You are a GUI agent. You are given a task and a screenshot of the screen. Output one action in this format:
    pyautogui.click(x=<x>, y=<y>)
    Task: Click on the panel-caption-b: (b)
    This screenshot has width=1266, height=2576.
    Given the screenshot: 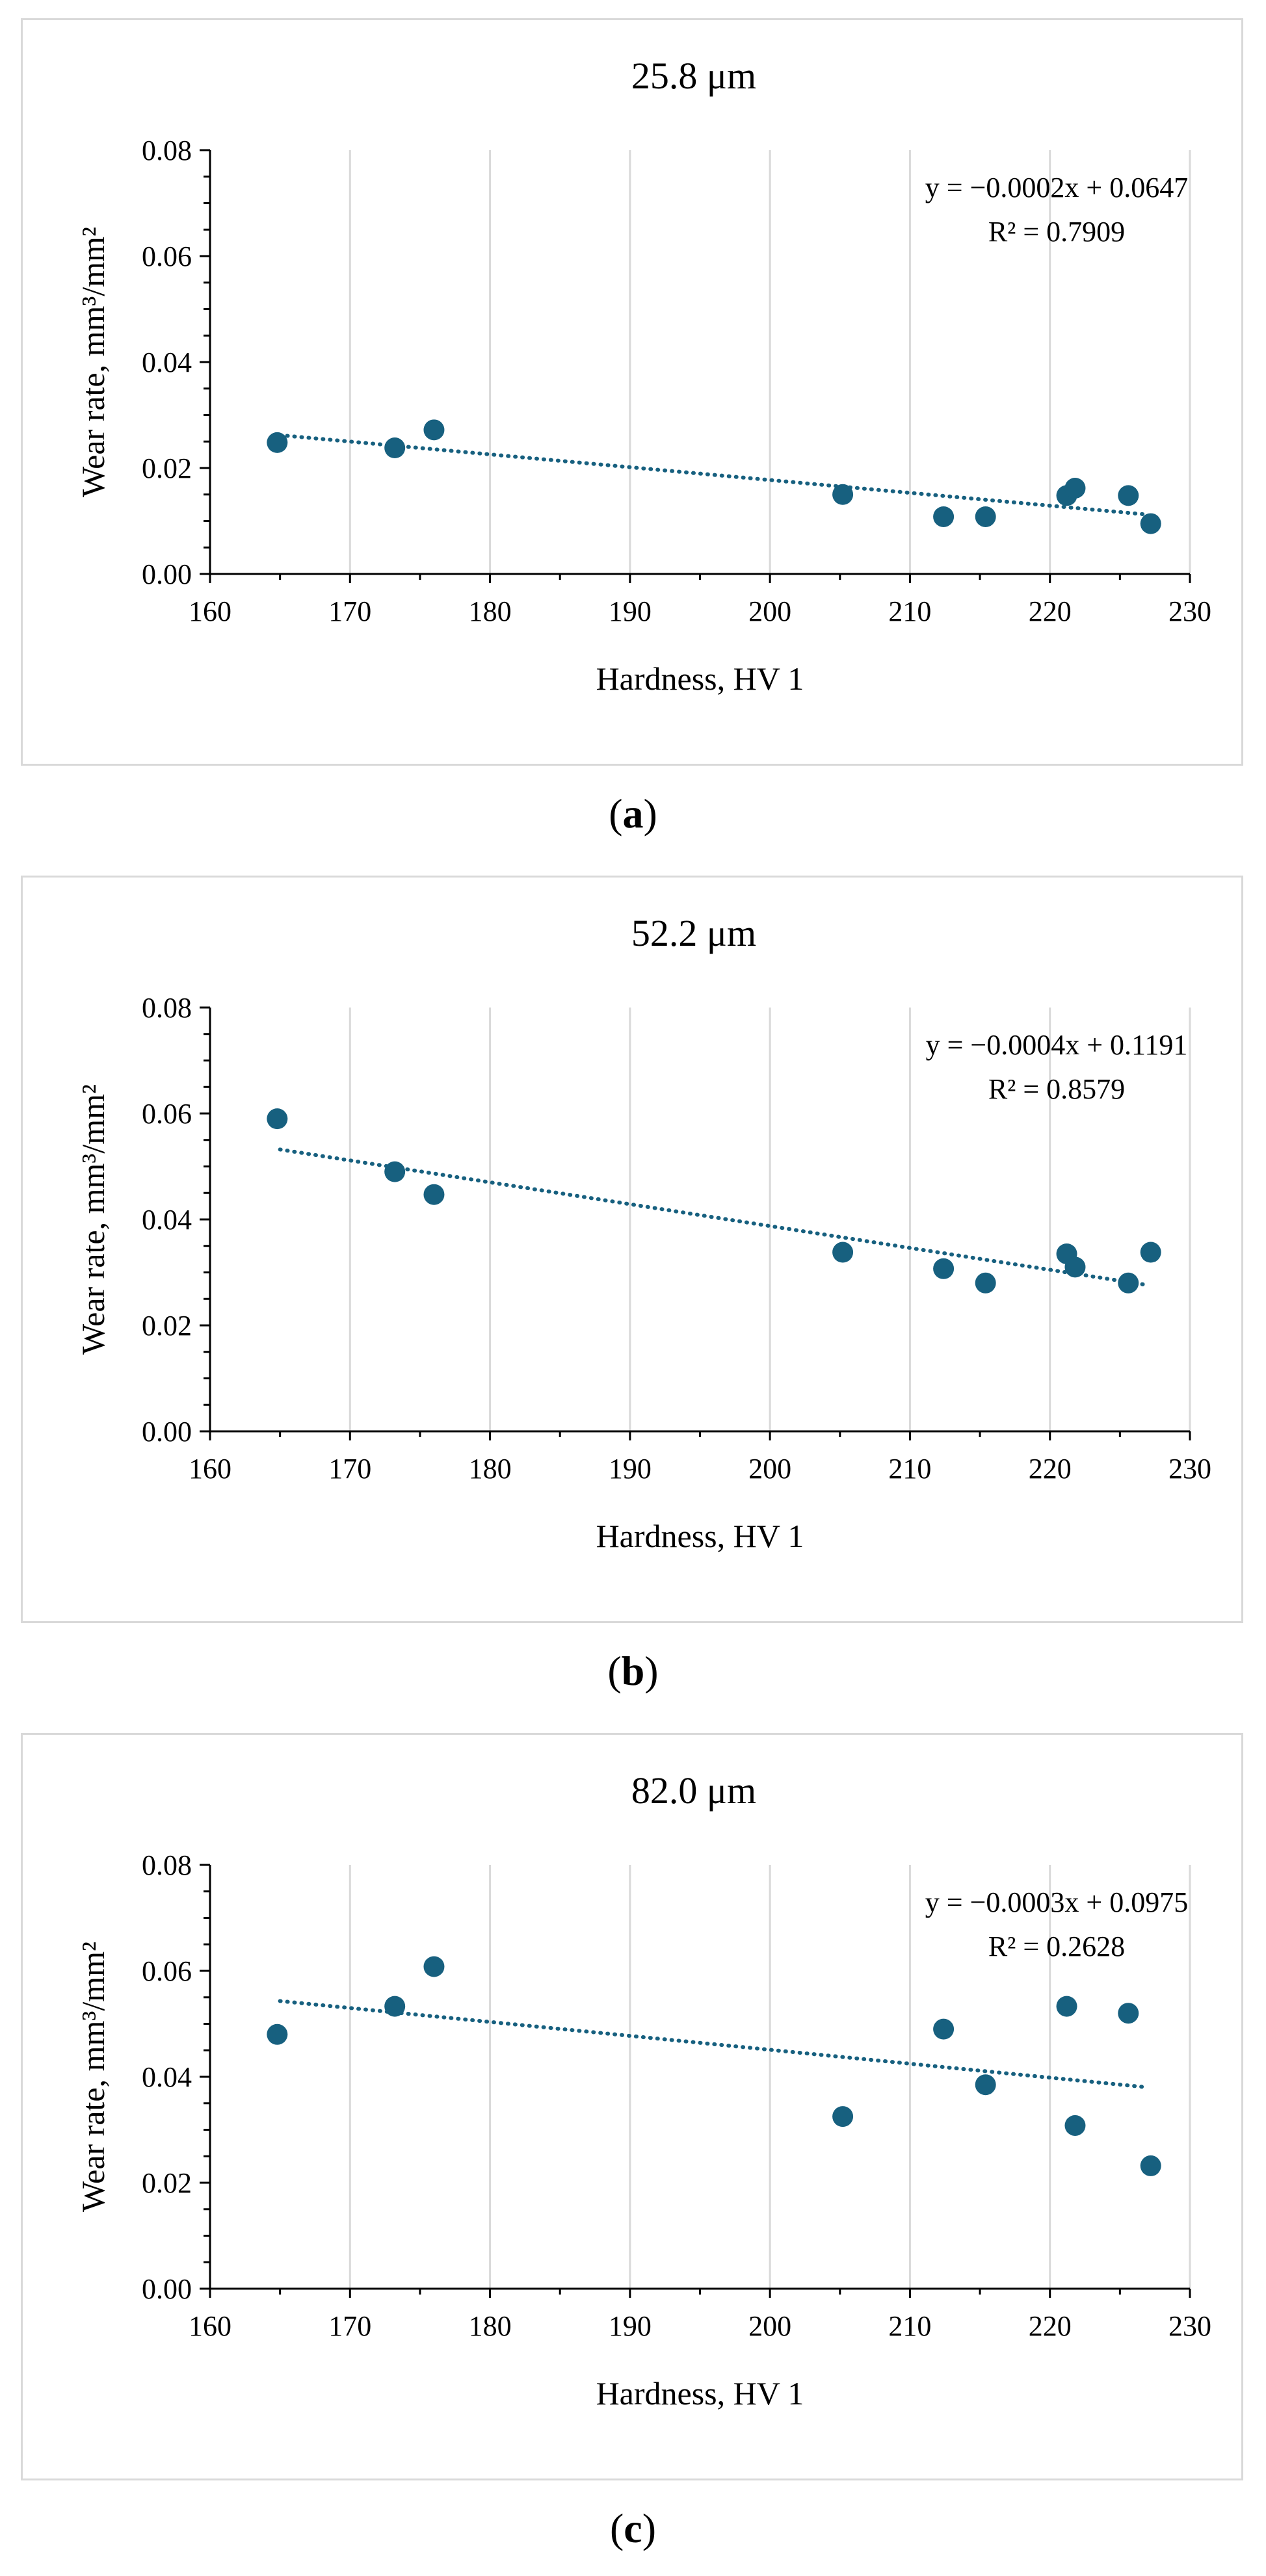 What is the action you would take?
    pyautogui.click(x=633, y=1671)
    